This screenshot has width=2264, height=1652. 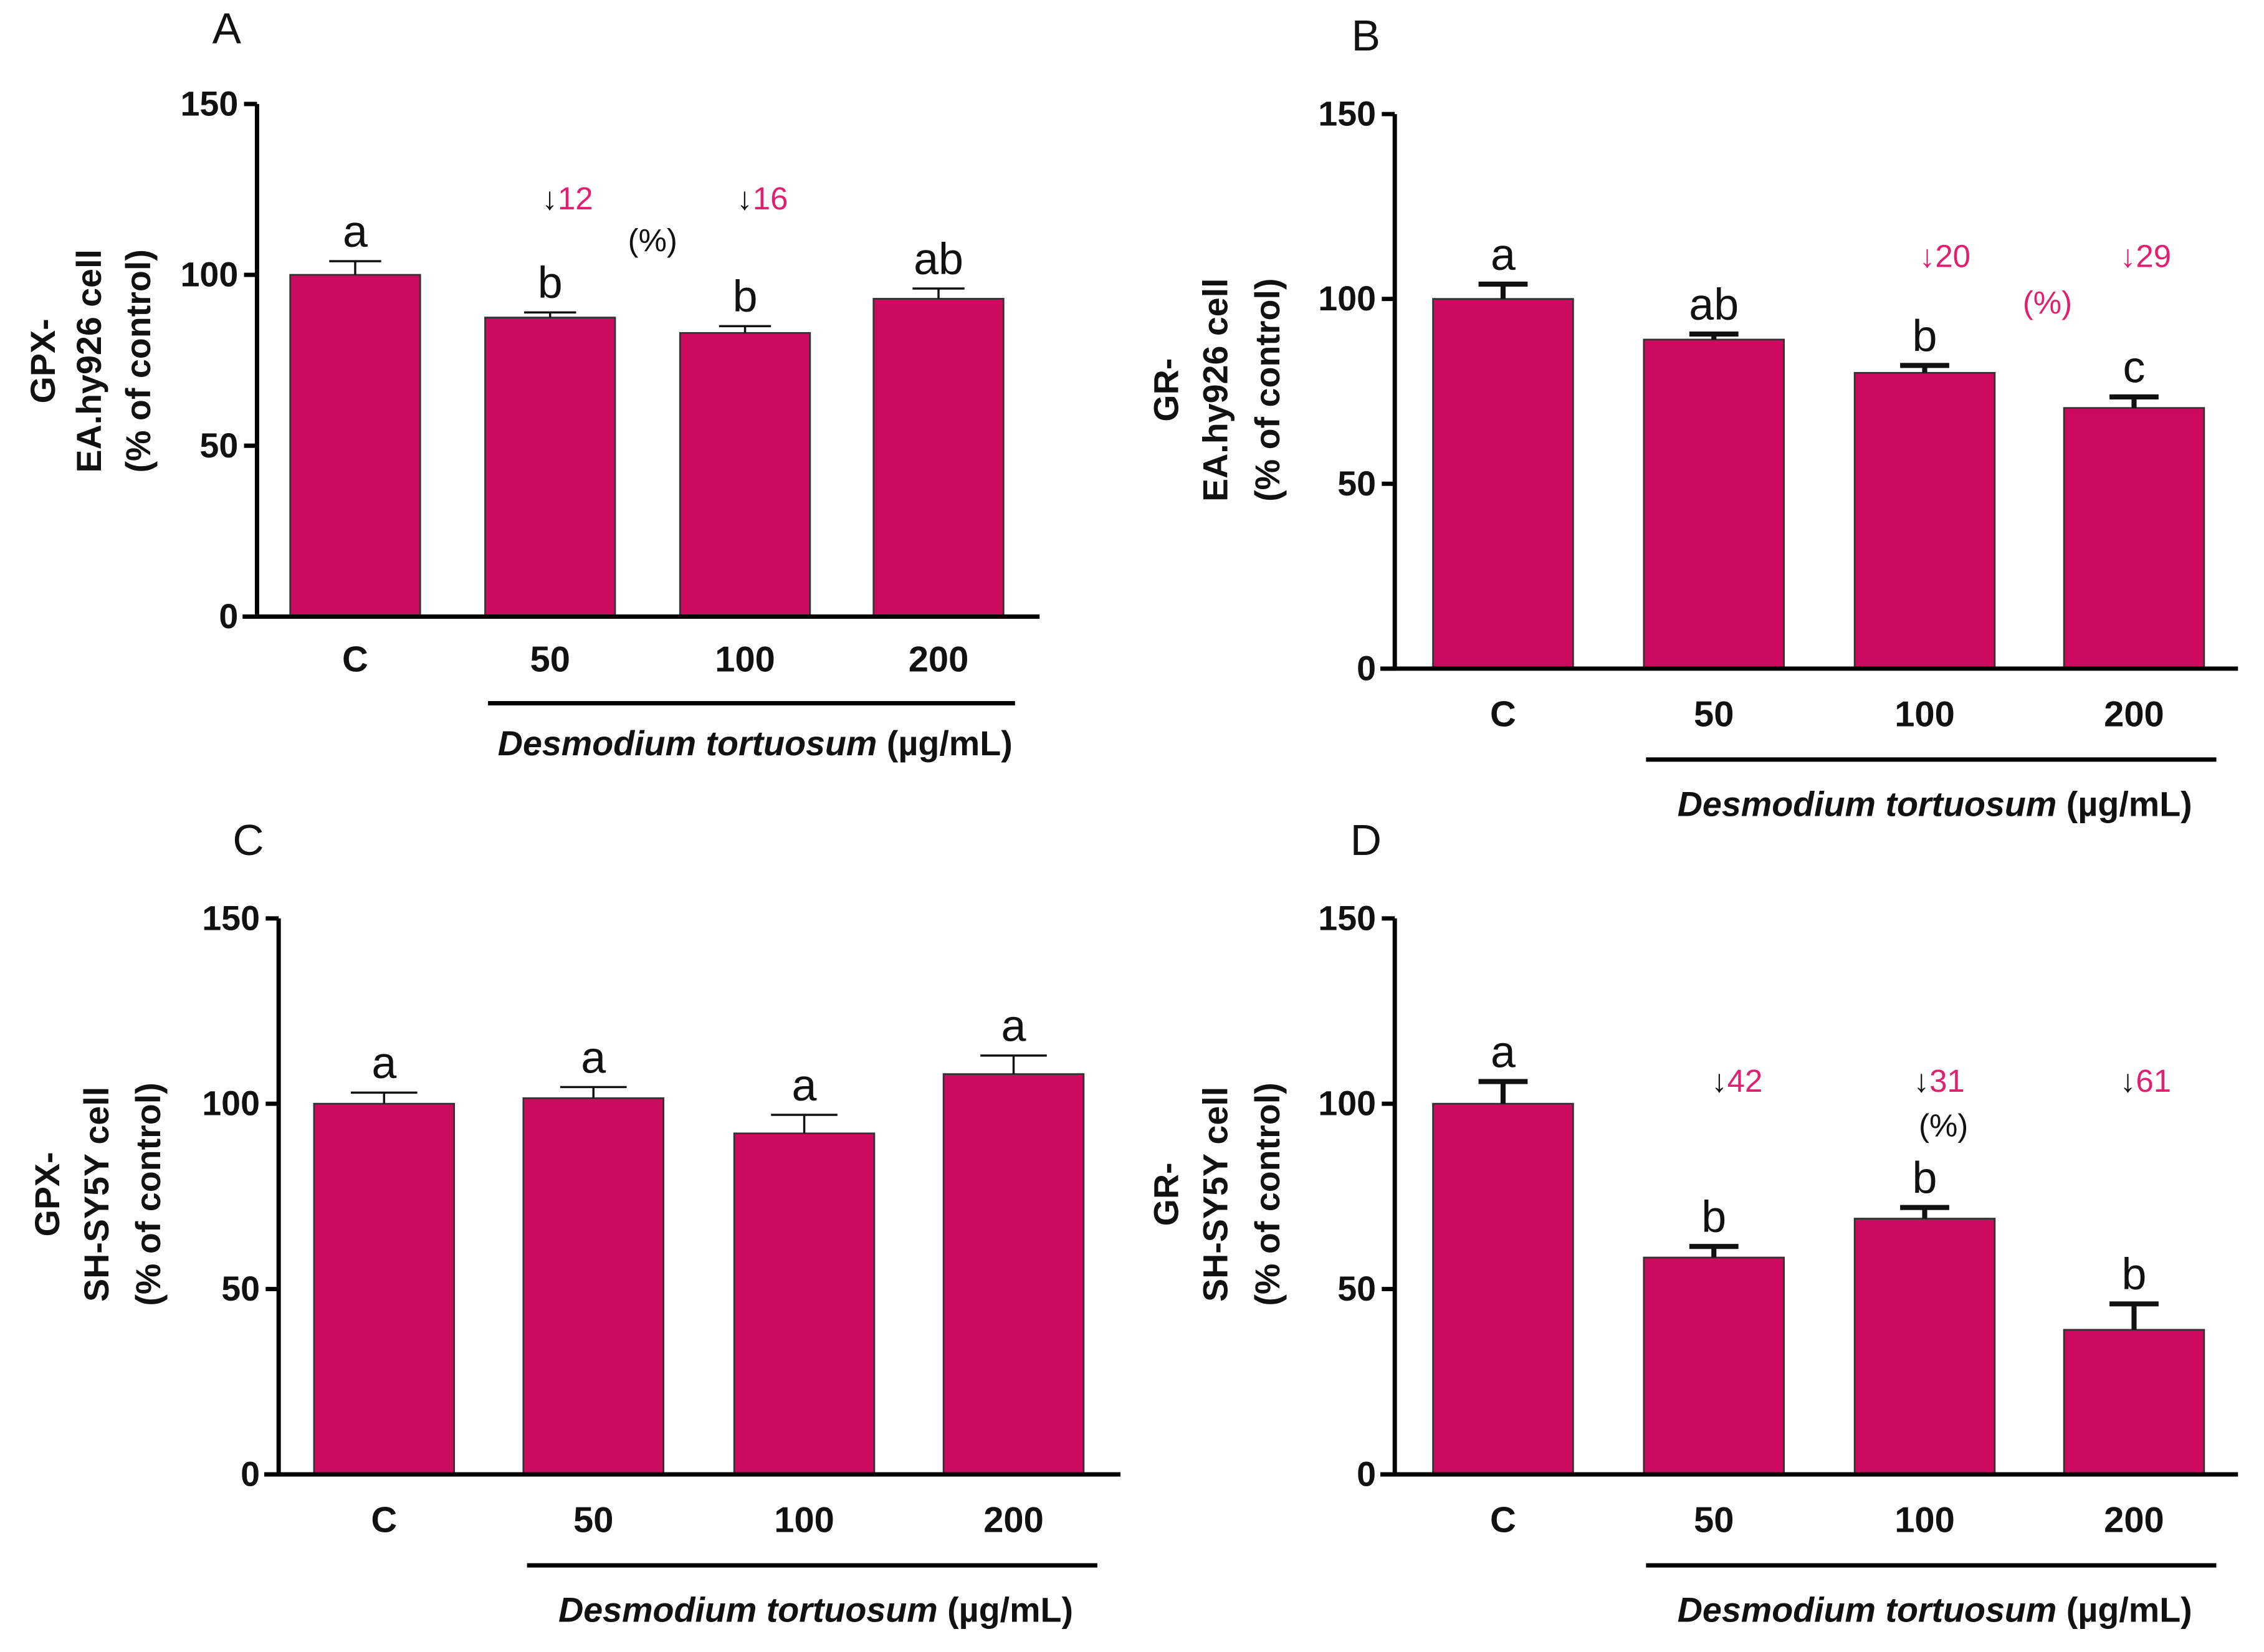 What do you see at coordinates (2135, 368) in the screenshot?
I see `significance-letter: c` at bounding box center [2135, 368].